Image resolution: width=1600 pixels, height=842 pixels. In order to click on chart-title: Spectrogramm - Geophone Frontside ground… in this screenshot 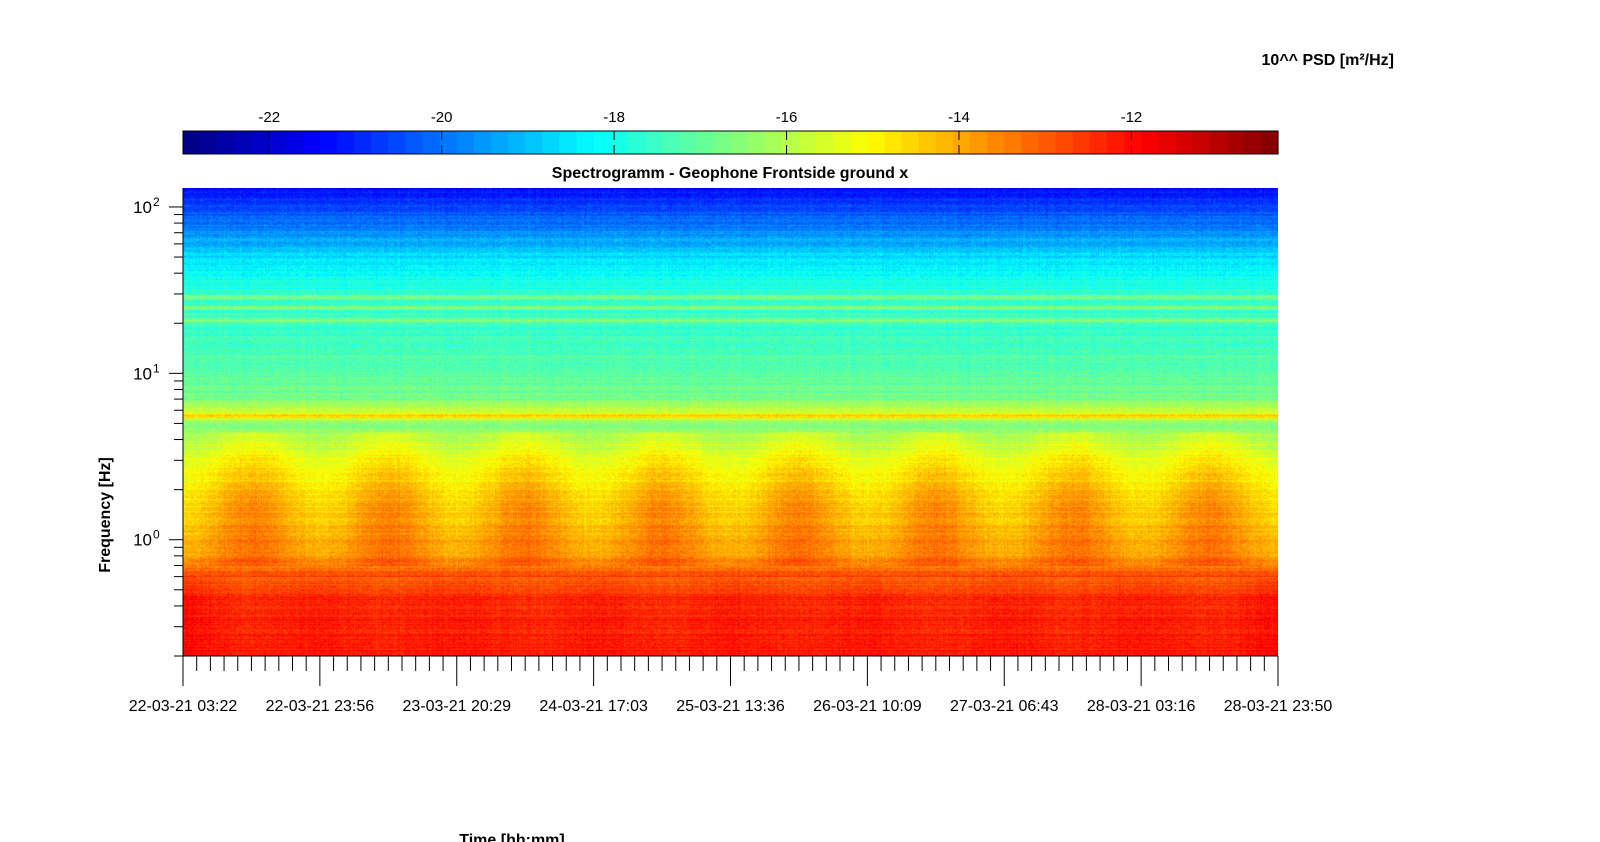, I will do `click(730, 173)`.